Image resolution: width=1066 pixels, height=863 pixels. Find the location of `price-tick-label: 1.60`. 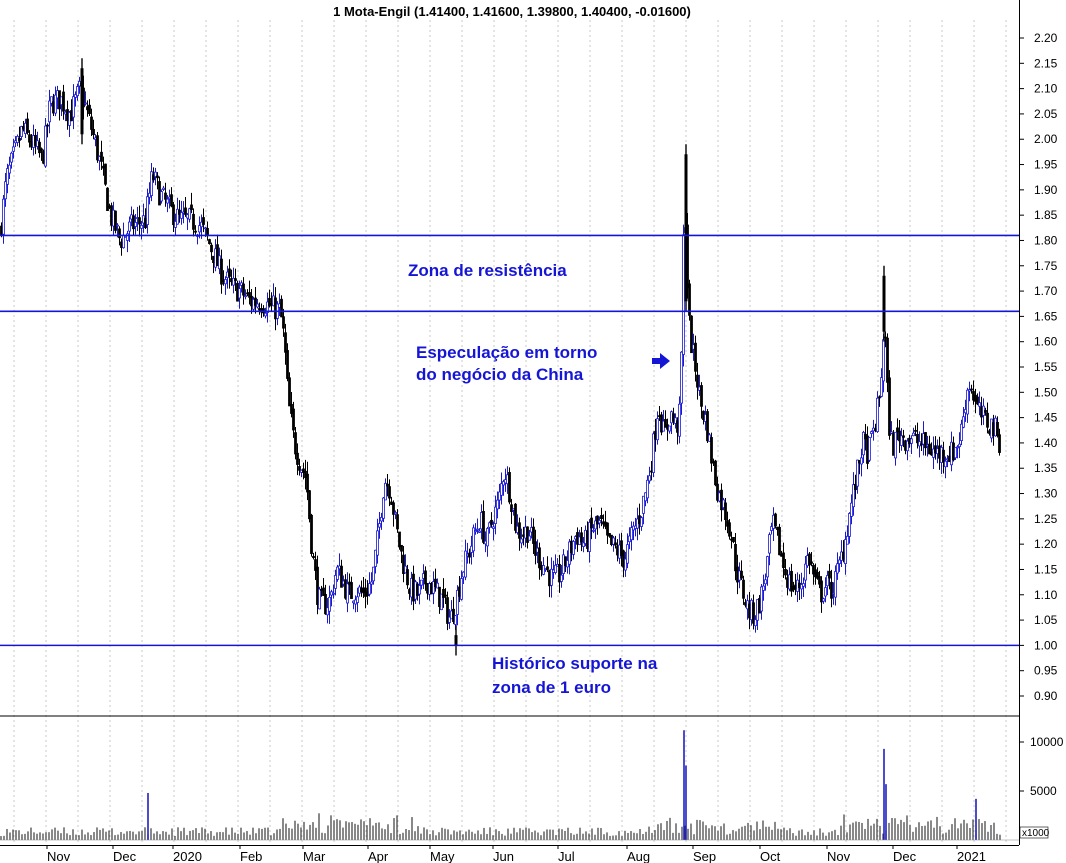

price-tick-label: 1.60 is located at coordinates (1046, 342).